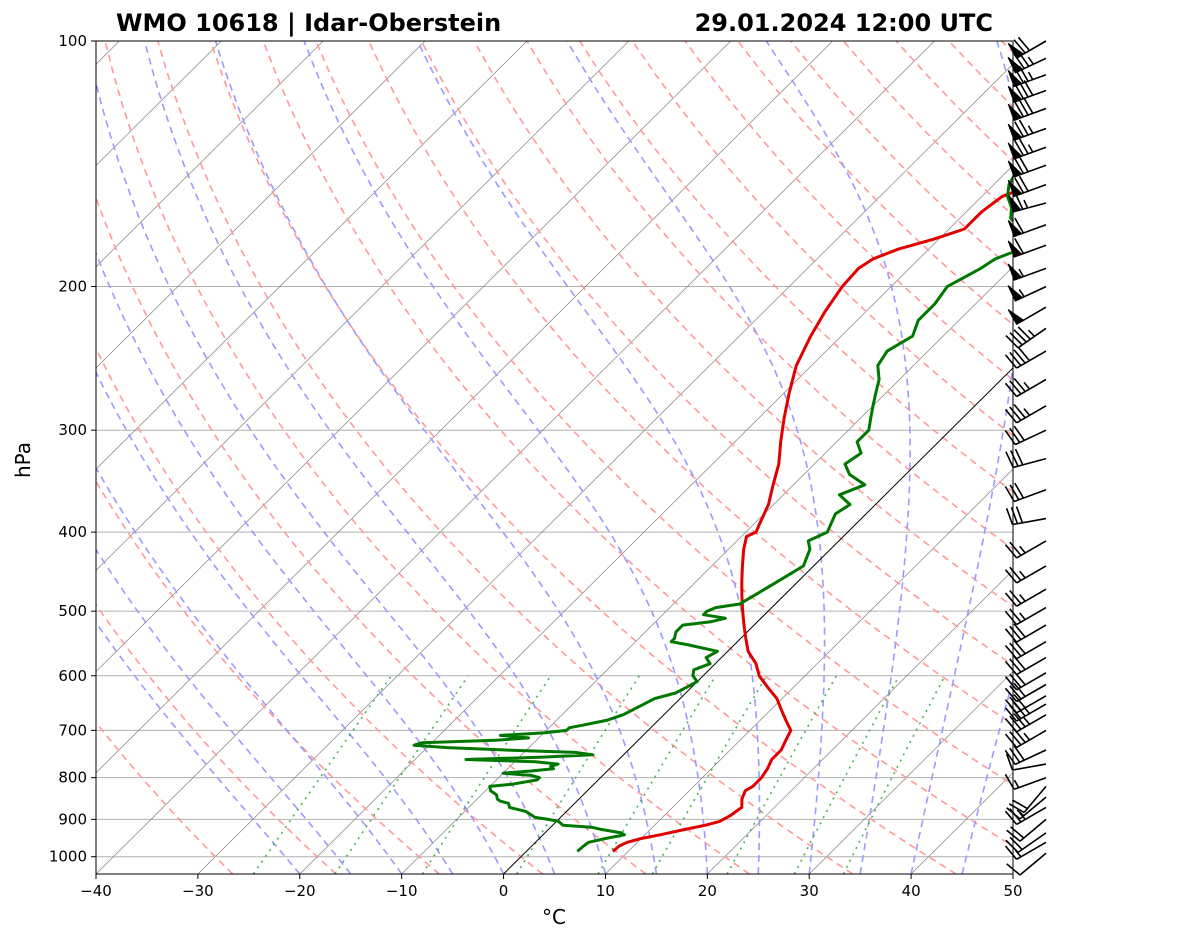  Describe the element at coordinates (72, 449) in the screenshot. I see `y-axis: 100 200 300 400 500 600 700 800 900 1000` at that location.